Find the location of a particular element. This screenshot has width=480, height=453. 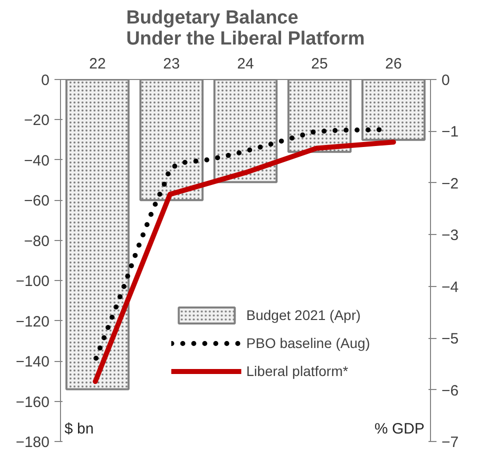

legend-label: PBO baseline (Aug) is located at coordinates (308, 343).